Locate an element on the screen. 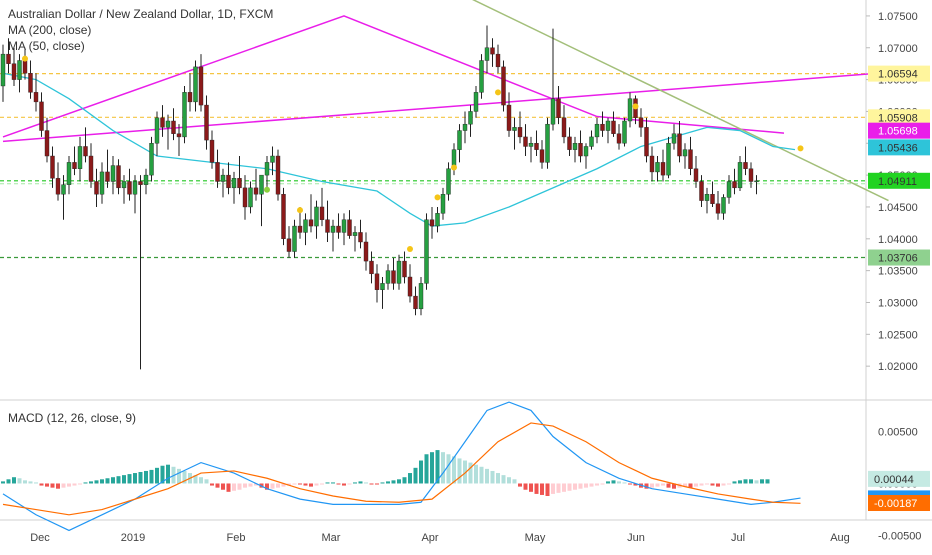 Image resolution: width=932 pixels, height=555 pixels. macd-tag-label: -0.00187 is located at coordinates (895, 504).